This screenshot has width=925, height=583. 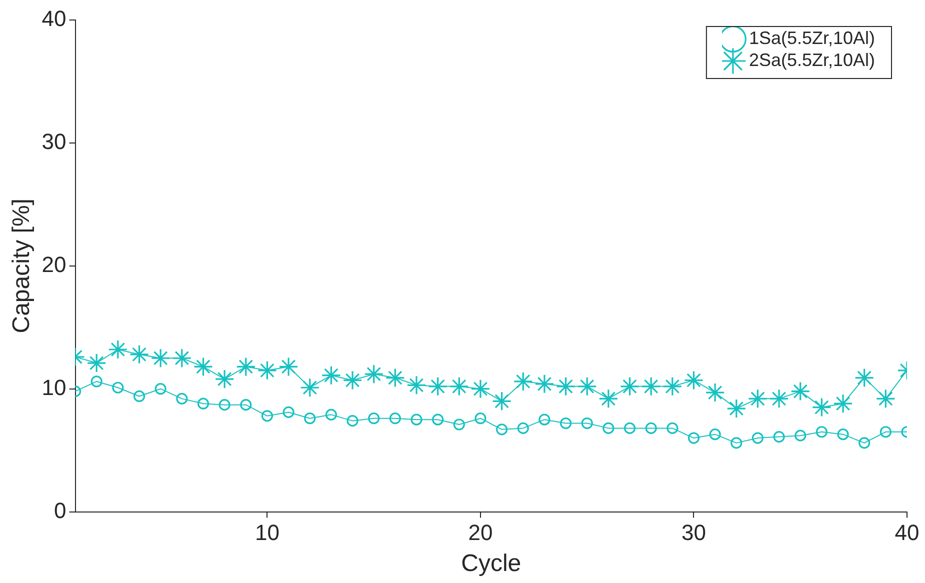 I want to click on y-tick-label: 30, so click(x=54, y=141).